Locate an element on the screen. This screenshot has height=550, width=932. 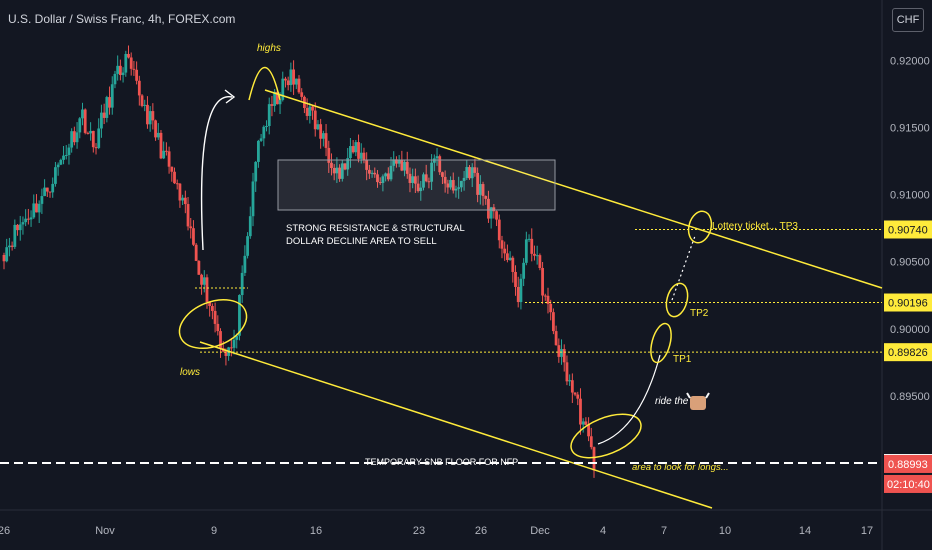
price-tag: 0.90196 is located at coordinates (908, 304).